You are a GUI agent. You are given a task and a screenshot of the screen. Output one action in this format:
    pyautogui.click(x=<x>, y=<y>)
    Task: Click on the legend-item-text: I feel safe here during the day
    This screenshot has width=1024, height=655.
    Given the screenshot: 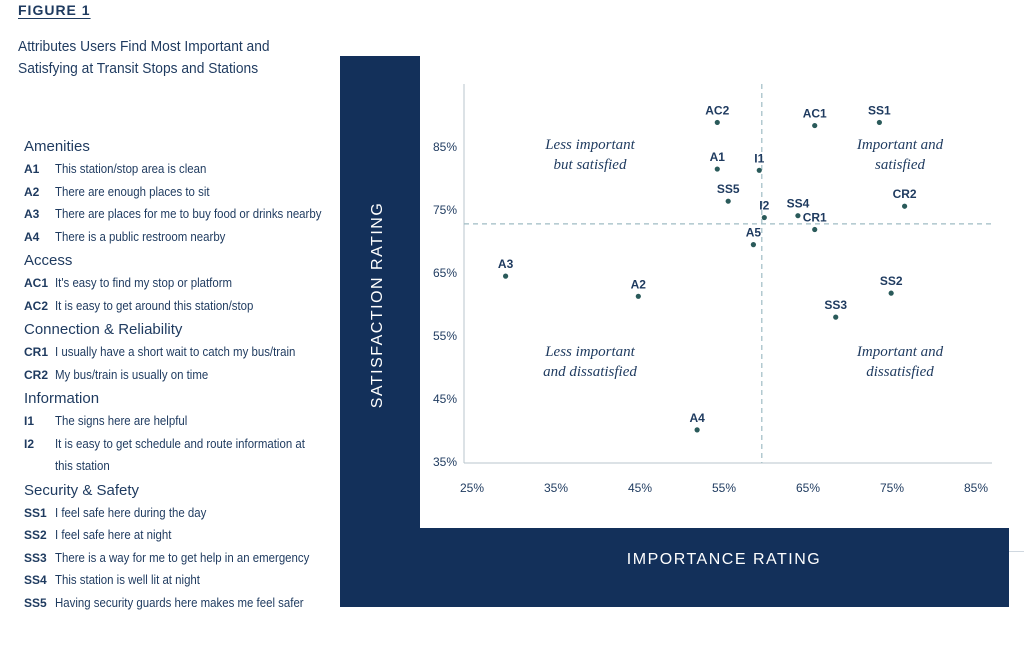 What is the action you would take?
    pyautogui.click(x=131, y=512)
    